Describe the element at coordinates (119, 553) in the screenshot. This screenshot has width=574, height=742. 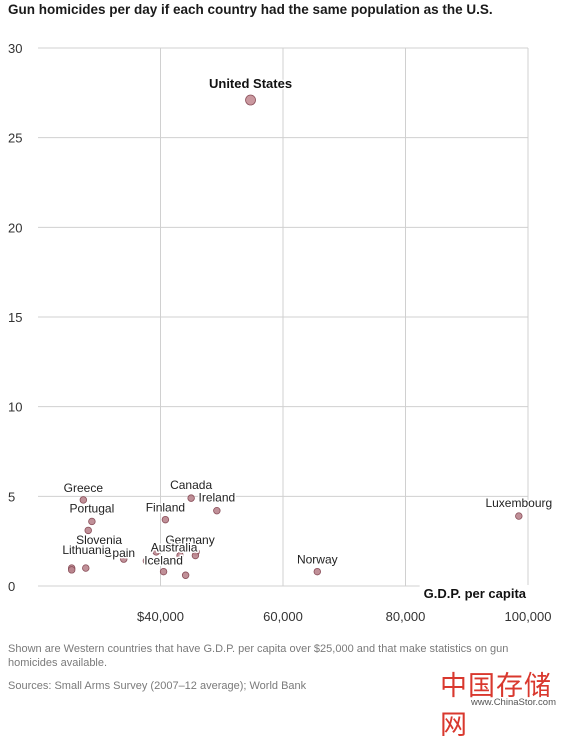
I see `data-point-label: Spain` at that location.